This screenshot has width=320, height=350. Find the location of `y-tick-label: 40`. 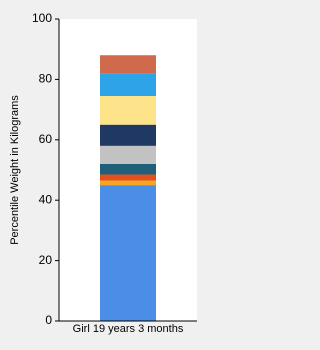

y-tick-label: 40 is located at coordinates (46, 199).